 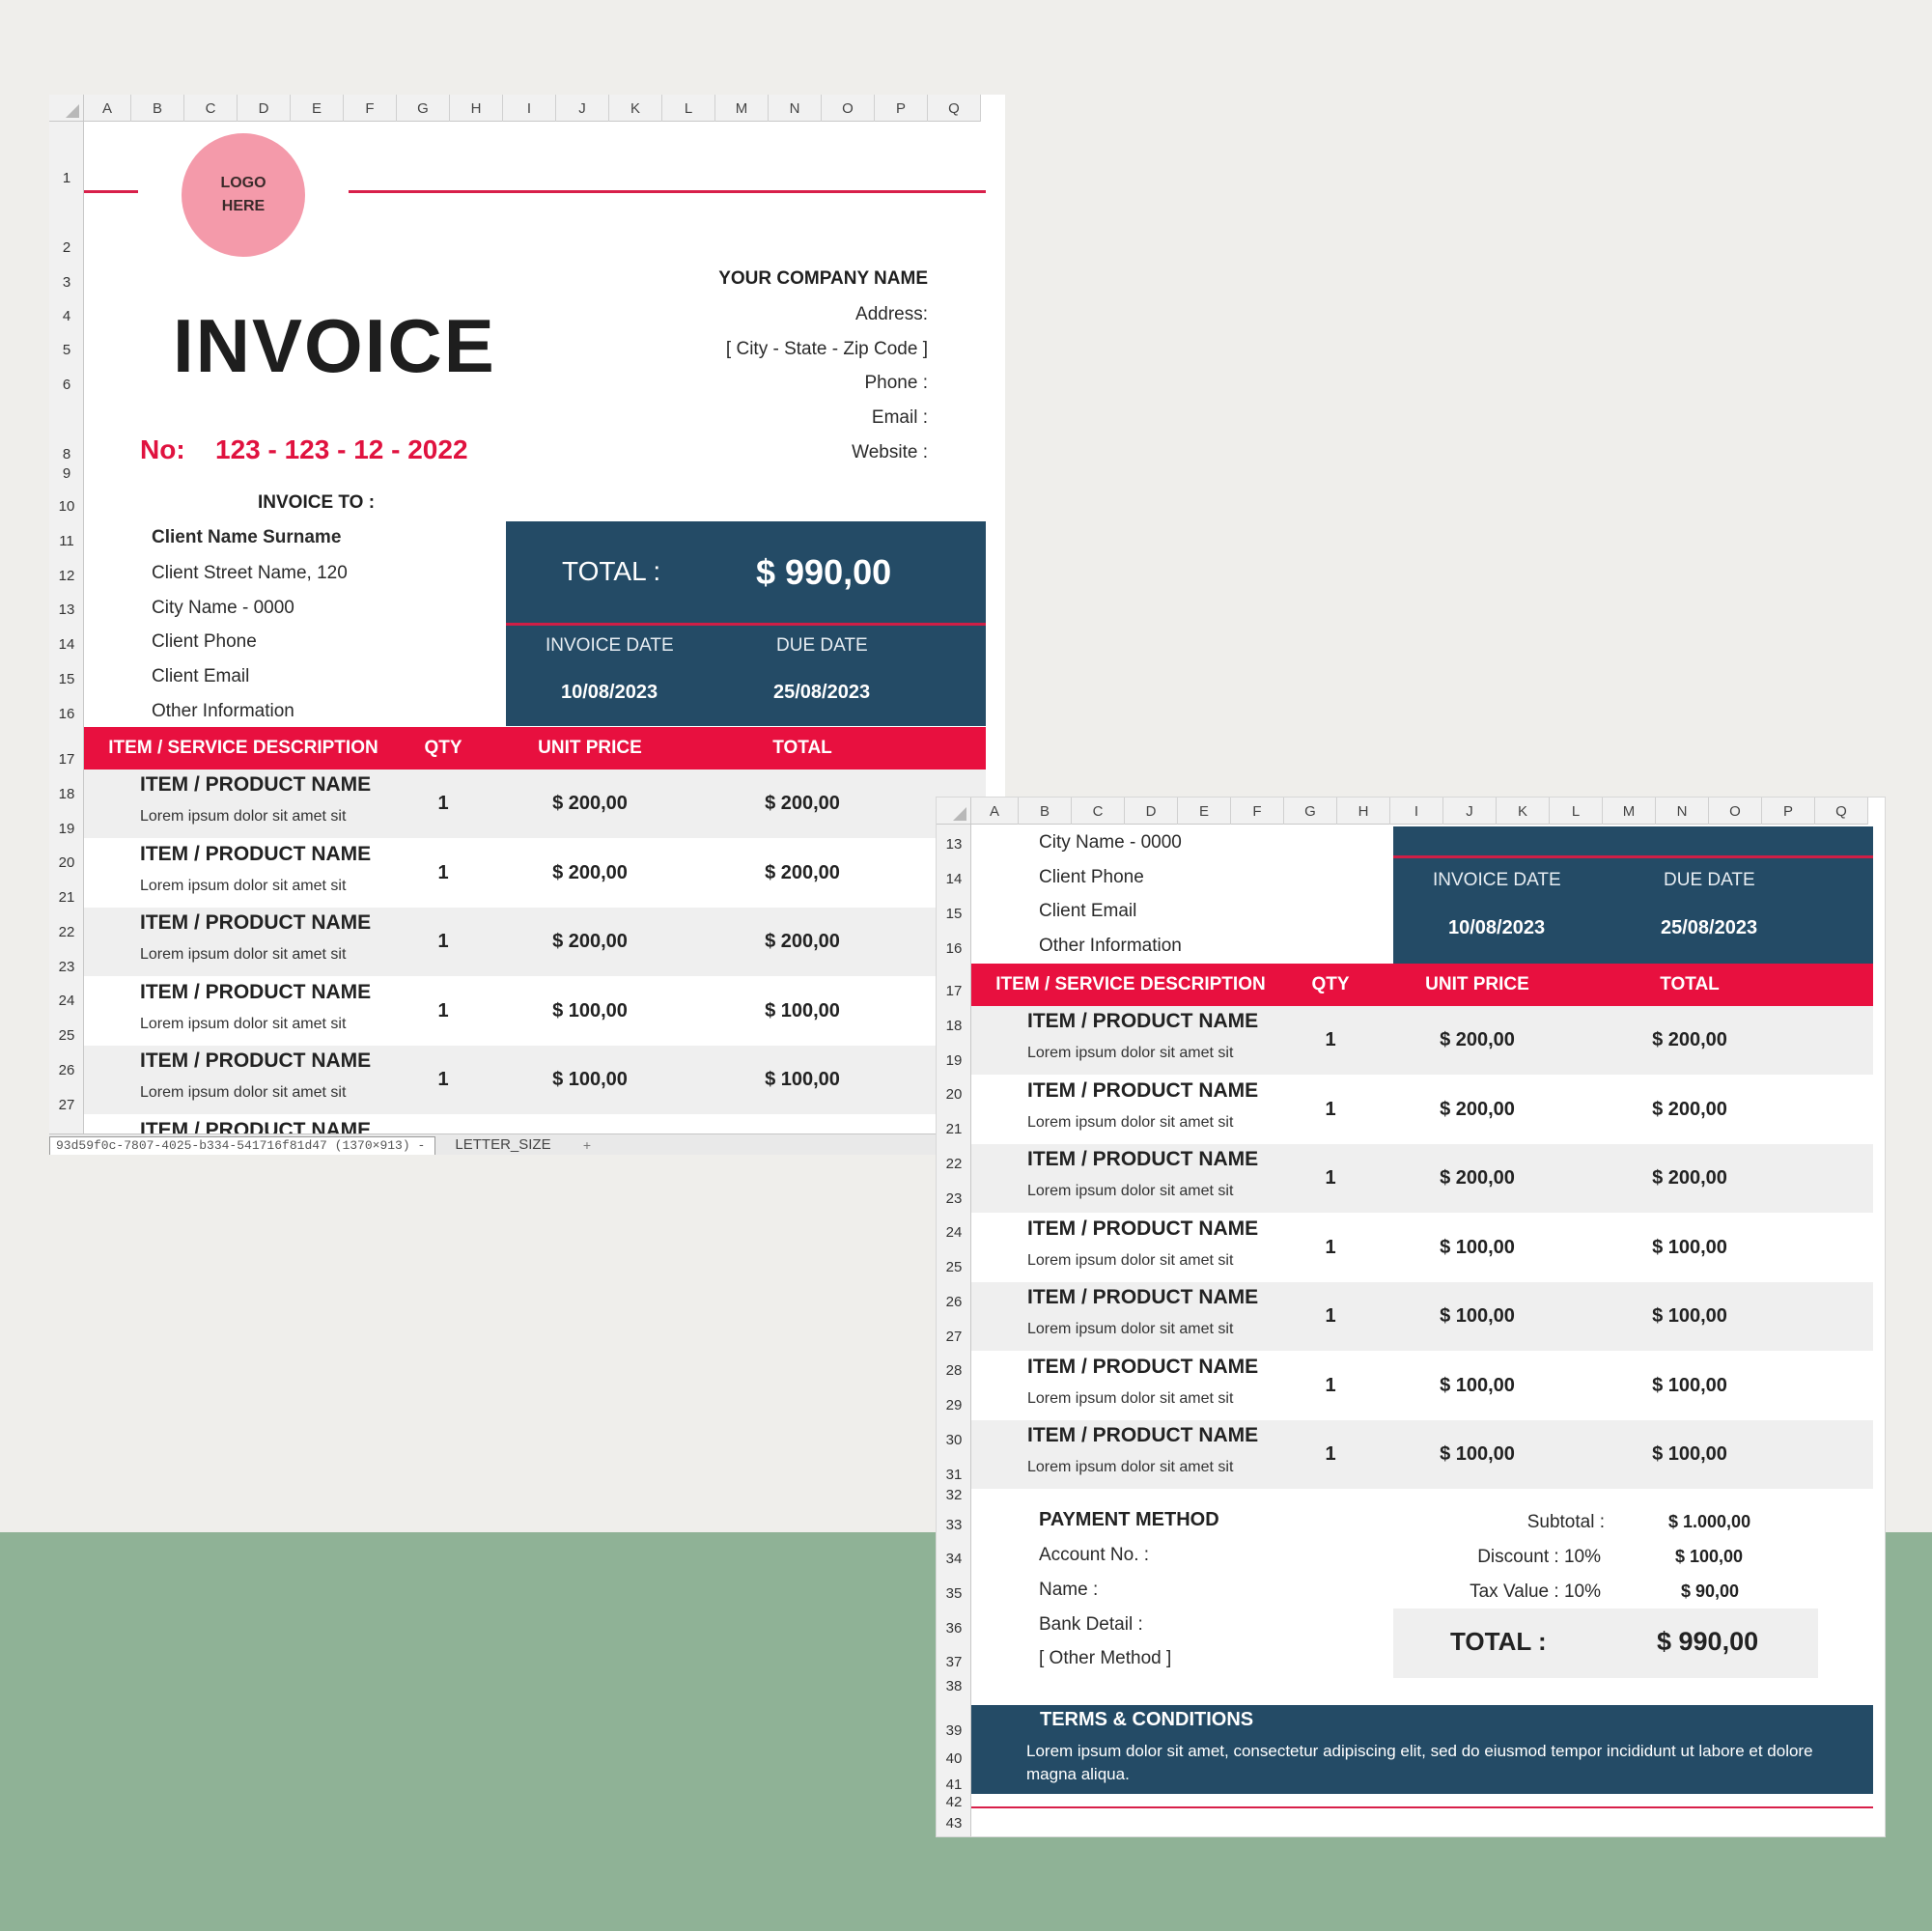 I want to click on row-header: 2, so click(x=66, y=248).